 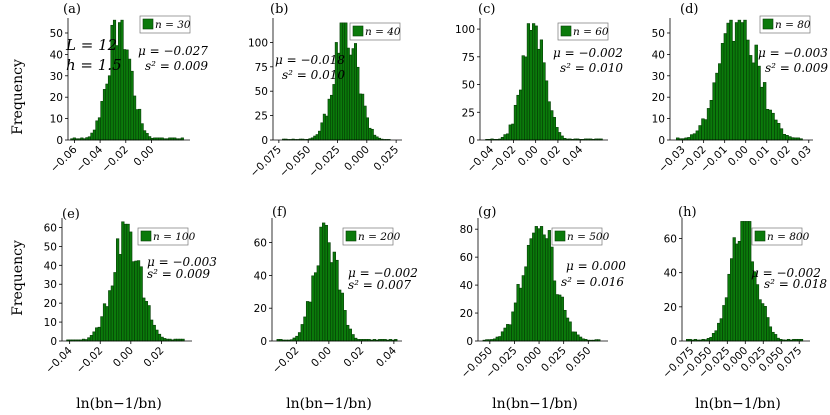 I want to click on y-axis-label-bottom: Frequency, so click(x=18, y=278).